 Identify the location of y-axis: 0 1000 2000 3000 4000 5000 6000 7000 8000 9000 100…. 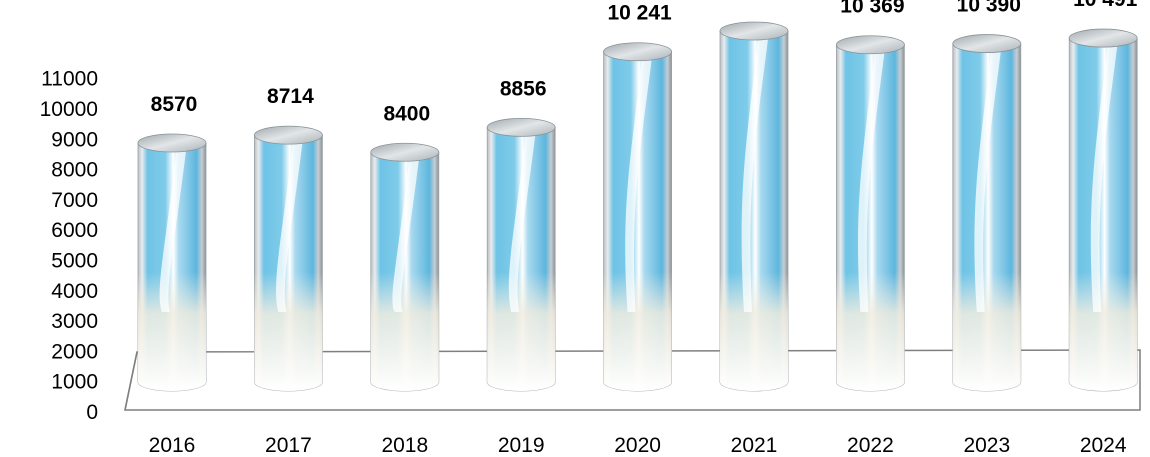
(69, 246).